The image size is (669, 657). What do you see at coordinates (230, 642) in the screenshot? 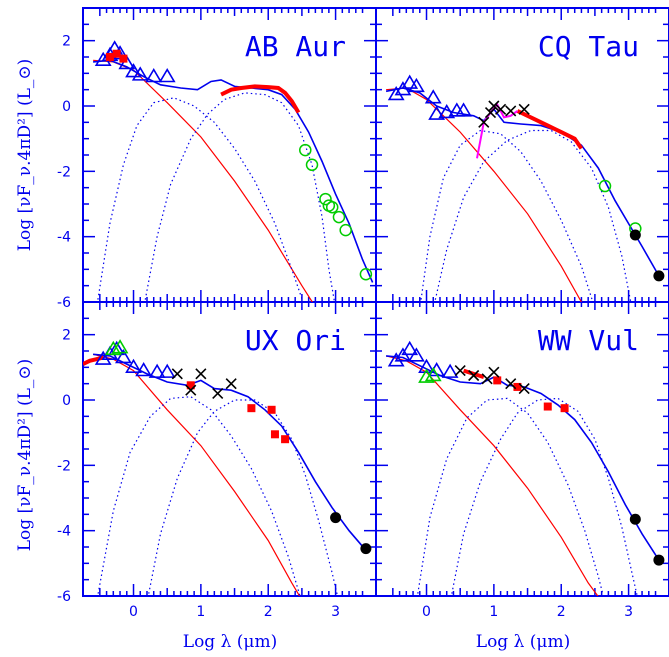
I see `x-axis-title-left: Log λ (μm)` at bounding box center [230, 642].